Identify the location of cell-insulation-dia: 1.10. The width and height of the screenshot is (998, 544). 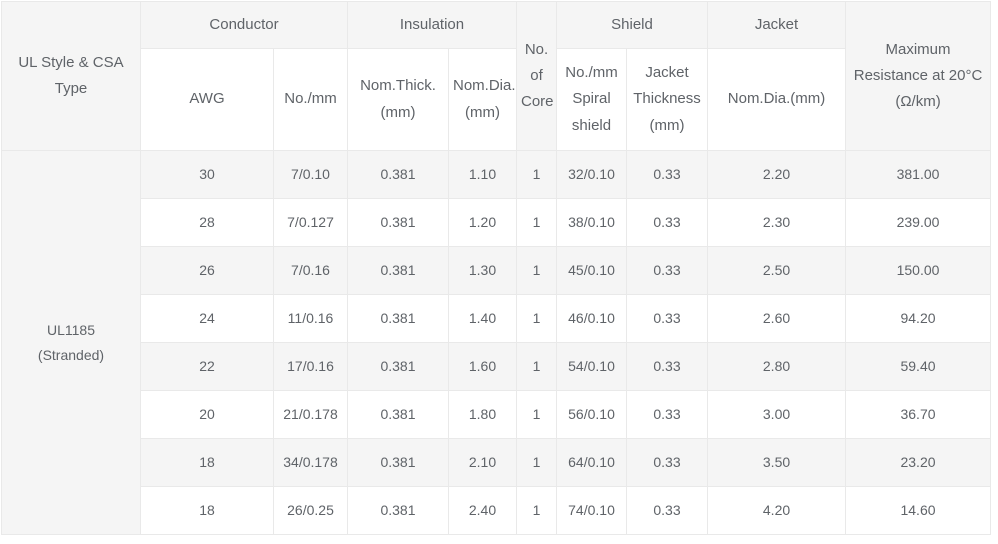
(482, 174).